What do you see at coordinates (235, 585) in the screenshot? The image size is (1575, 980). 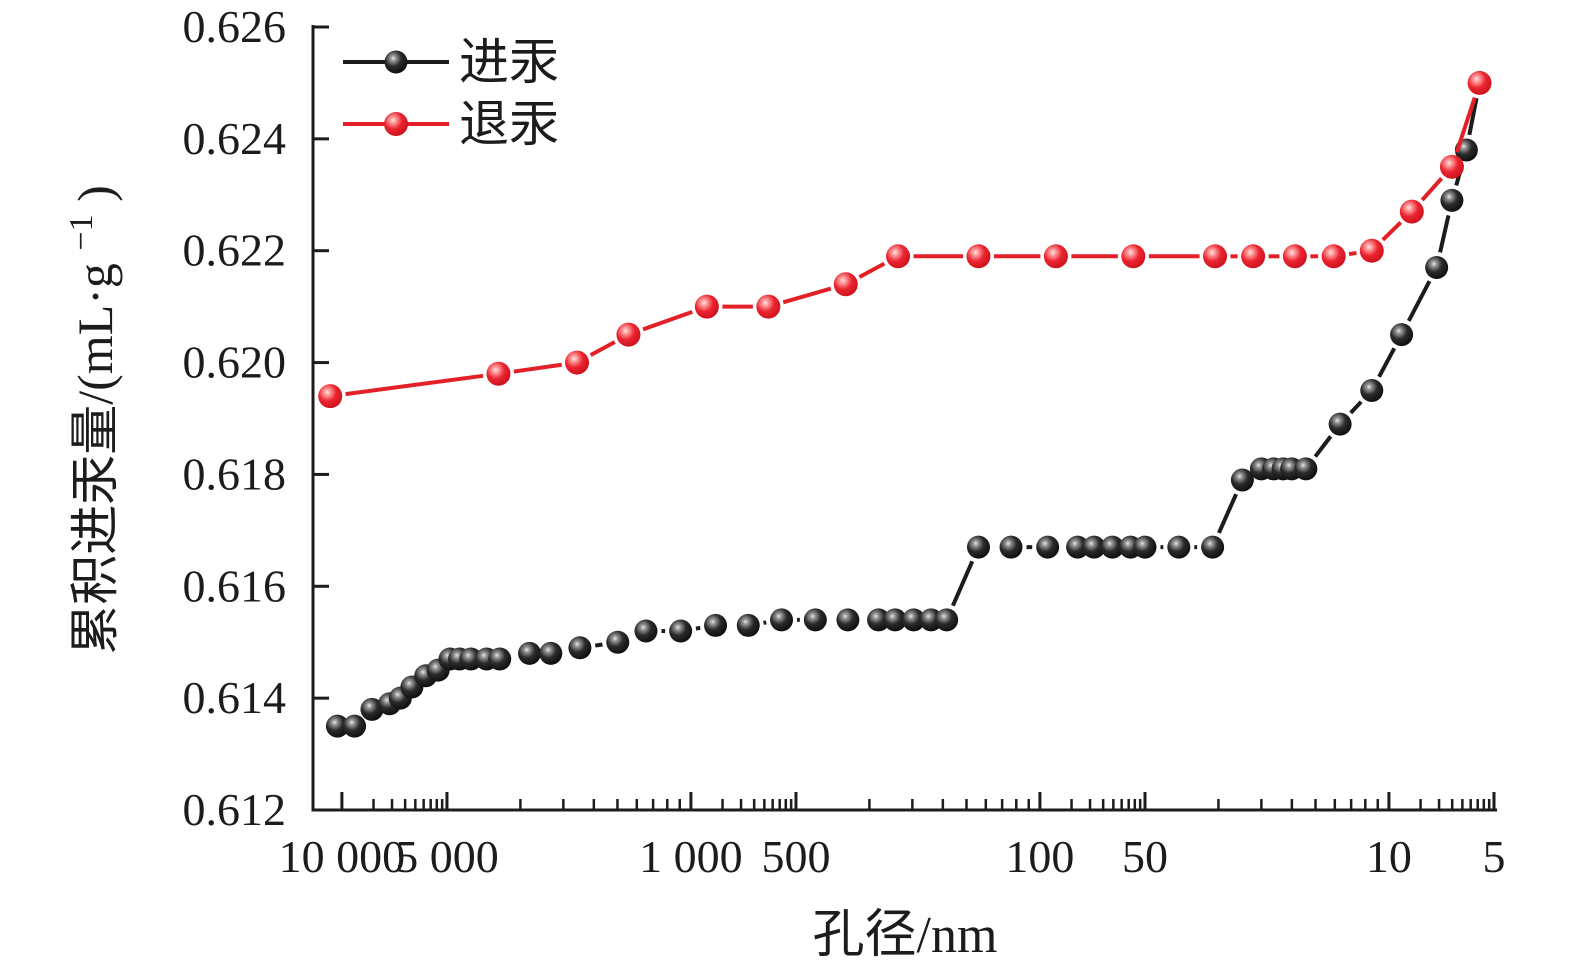 I see `y-axis-tick-label: 0.616` at bounding box center [235, 585].